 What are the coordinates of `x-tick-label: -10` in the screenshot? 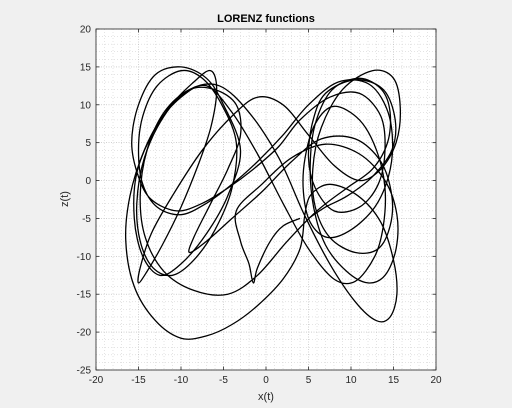 It's located at (181, 380).